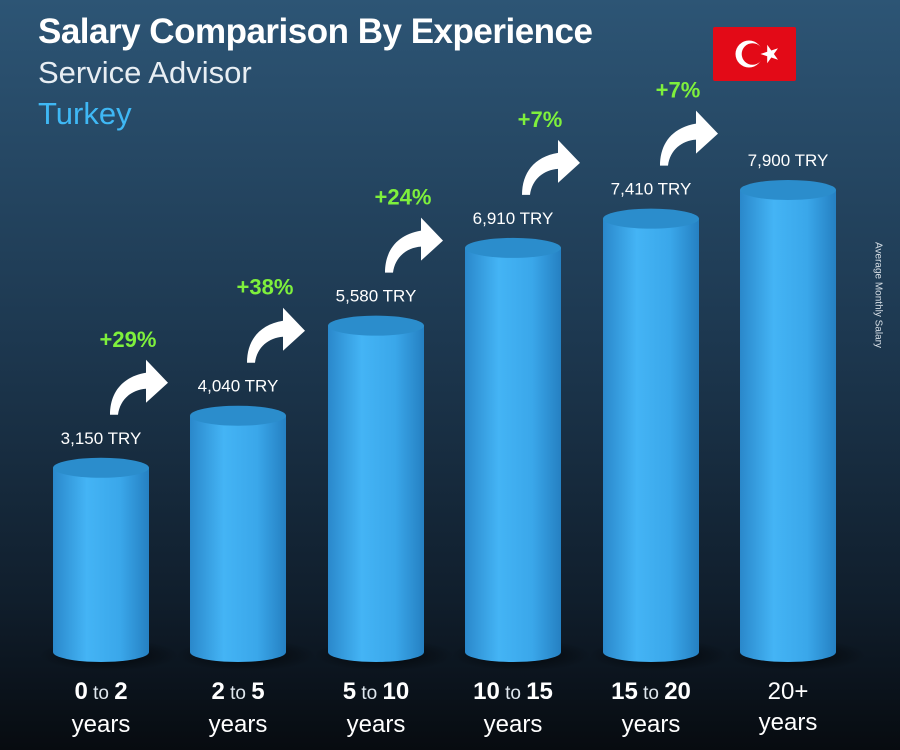 The height and width of the screenshot is (750, 900). What do you see at coordinates (258, 691) in the screenshot?
I see `range-to: 5` at bounding box center [258, 691].